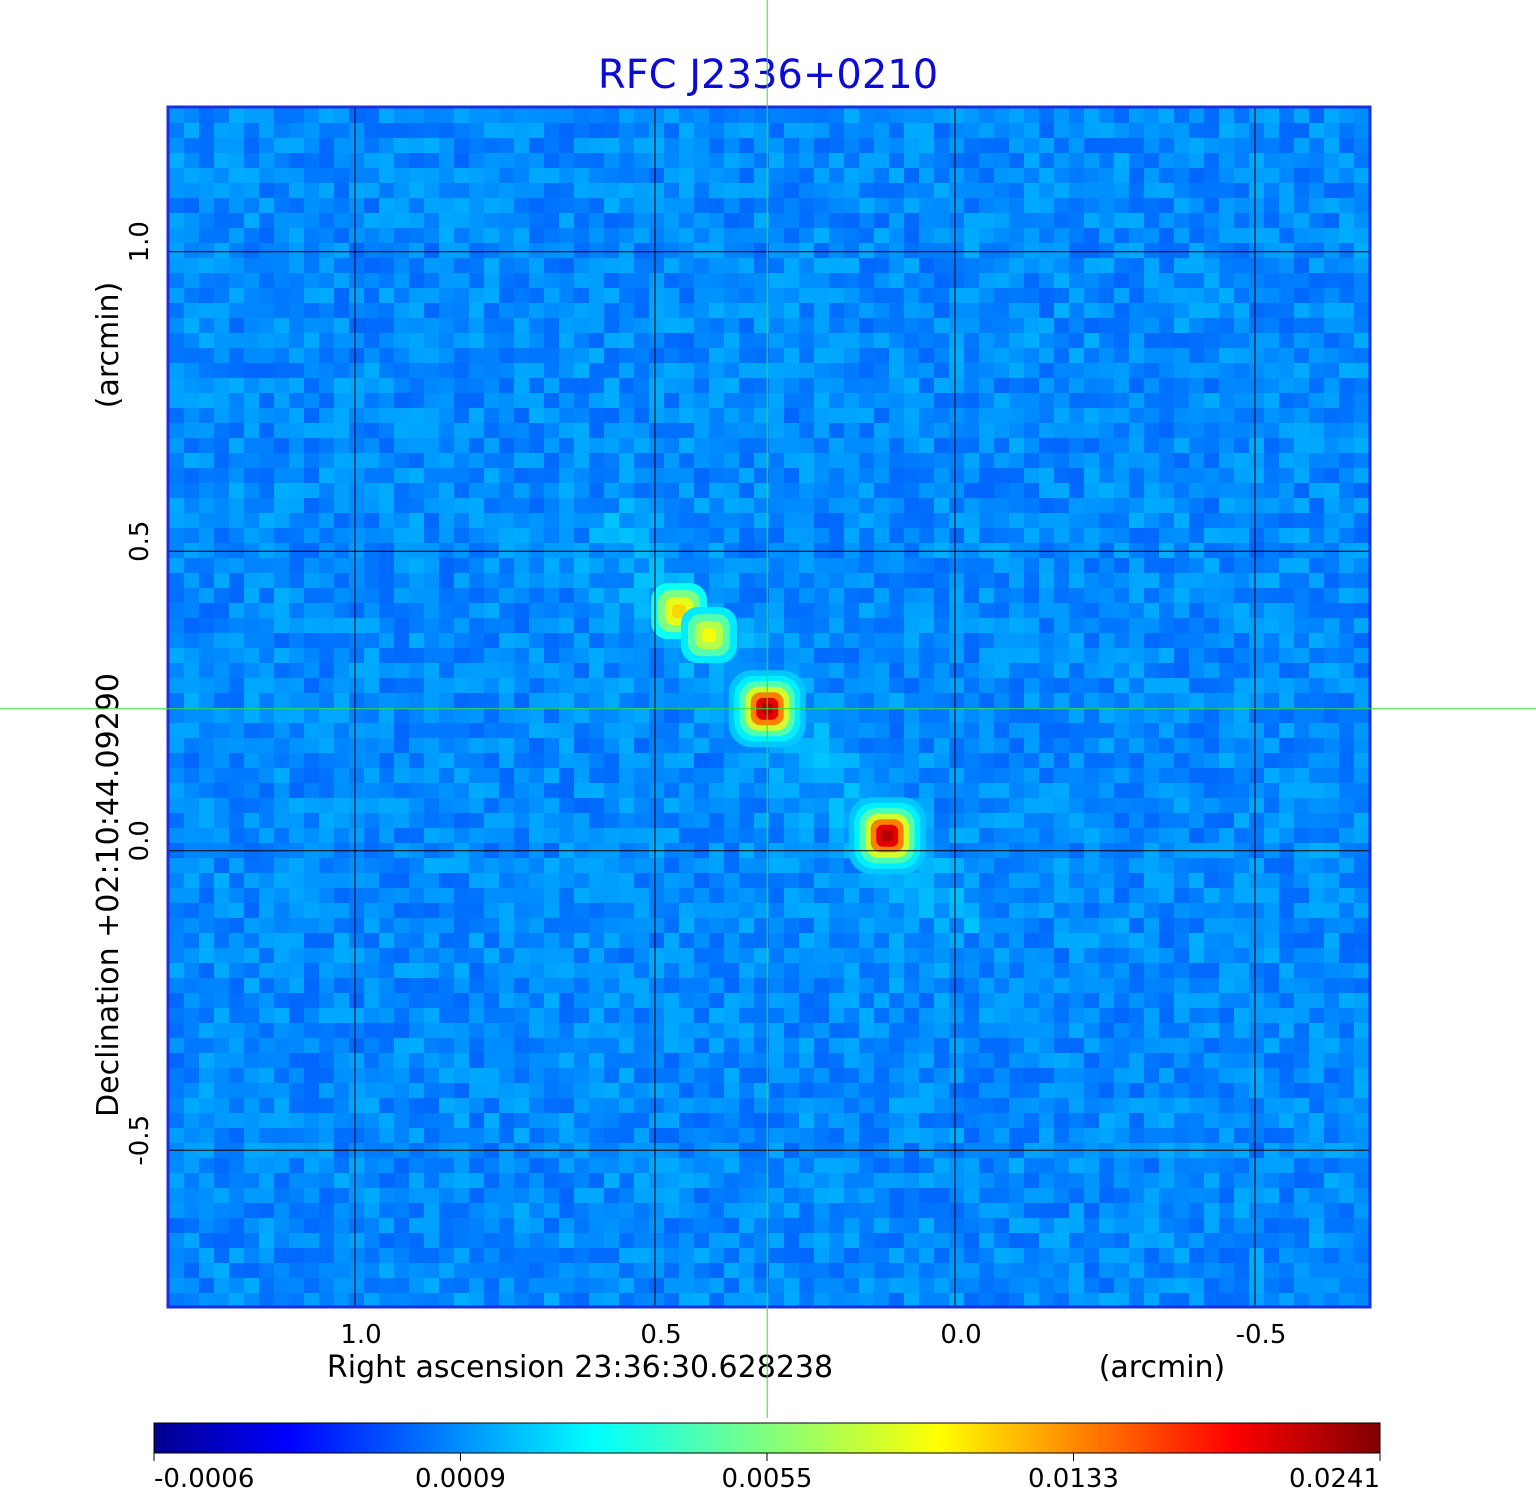 The height and width of the screenshot is (1511, 1536). I want to click on colorbar-ticks: -0.0006 0.0009 0.0055 0.0133 0.0241, so click(767, 1473).